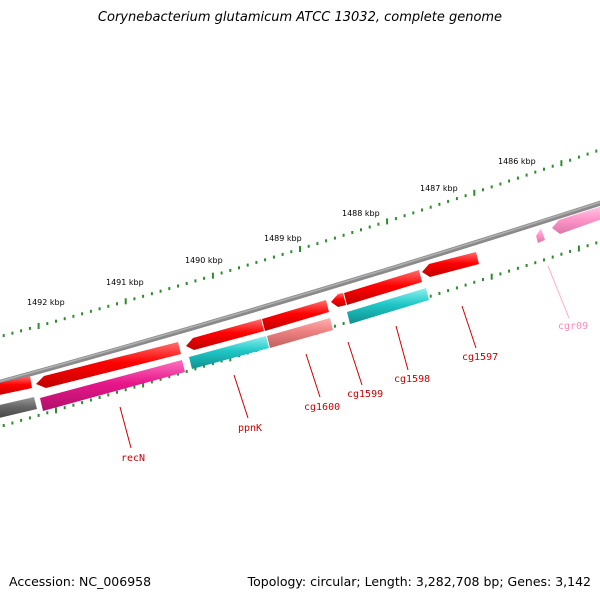  I want to click on leader-line-cg1598, so click(402, 348).